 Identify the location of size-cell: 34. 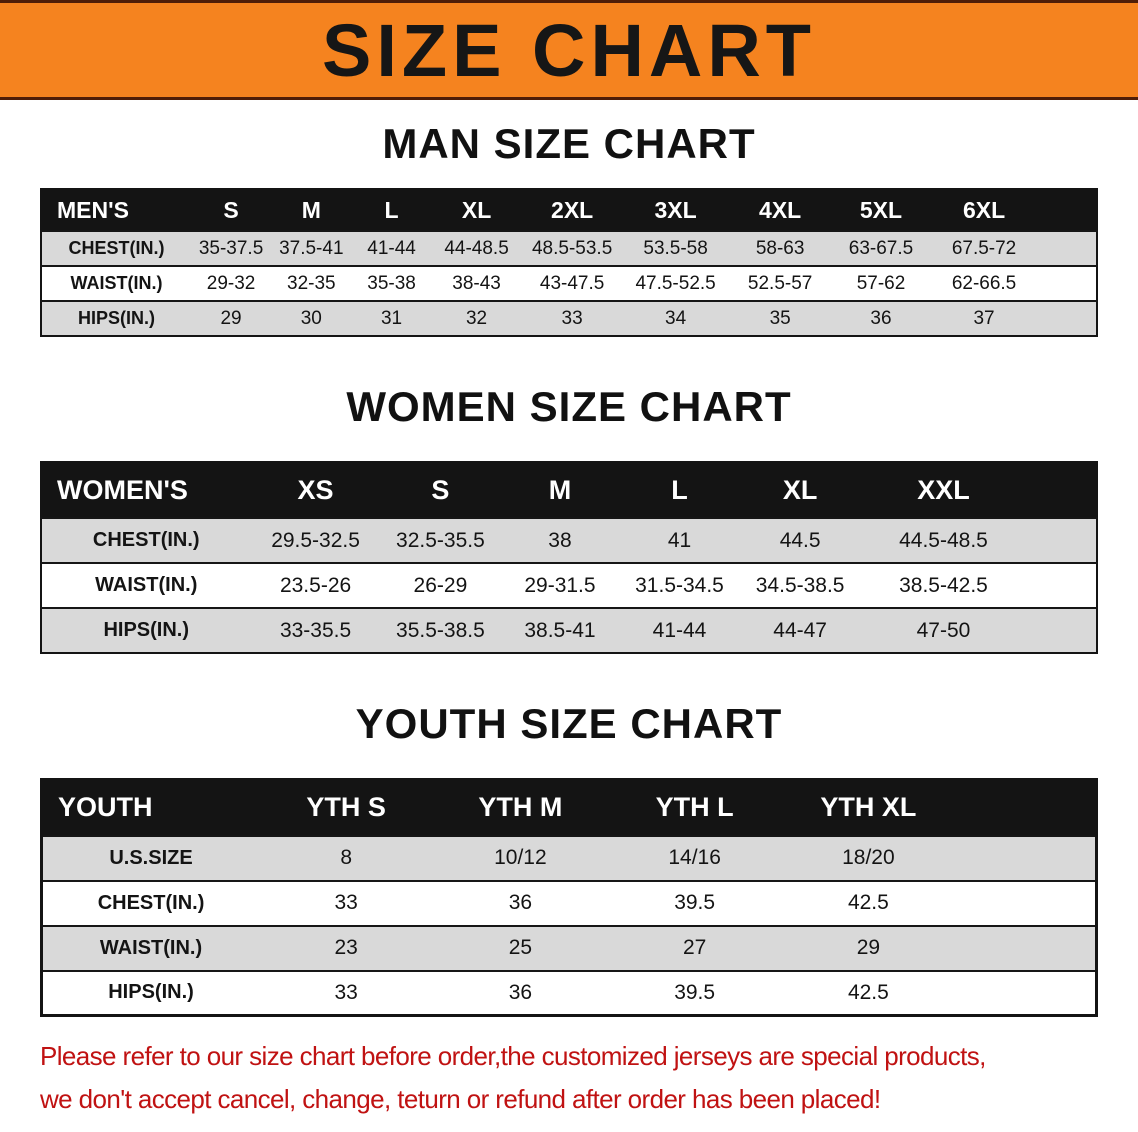
(675, 318).